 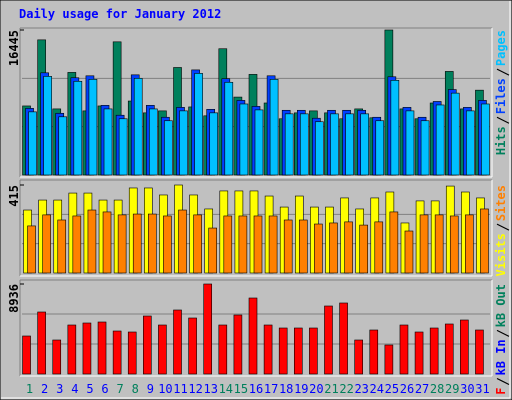 I want to click on x-tick-label: 30, so click(x=467, y=389).